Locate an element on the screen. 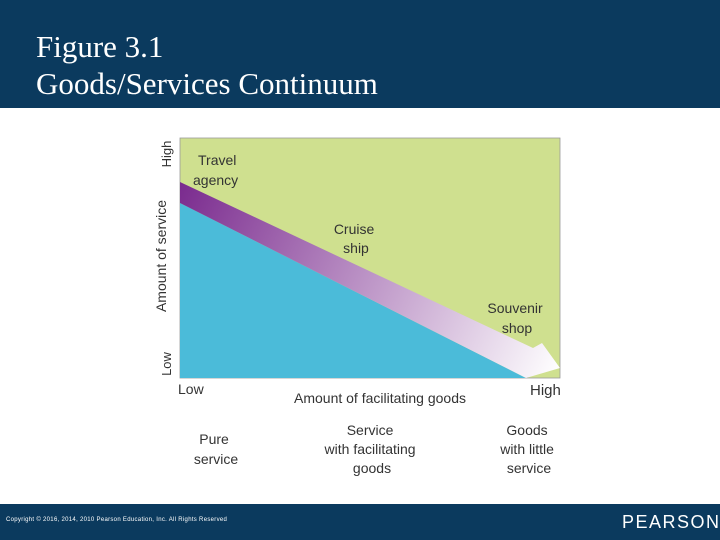  slide-title: Figure 3.1 Goods/Services Continuum is located at coordinates (207, 65).